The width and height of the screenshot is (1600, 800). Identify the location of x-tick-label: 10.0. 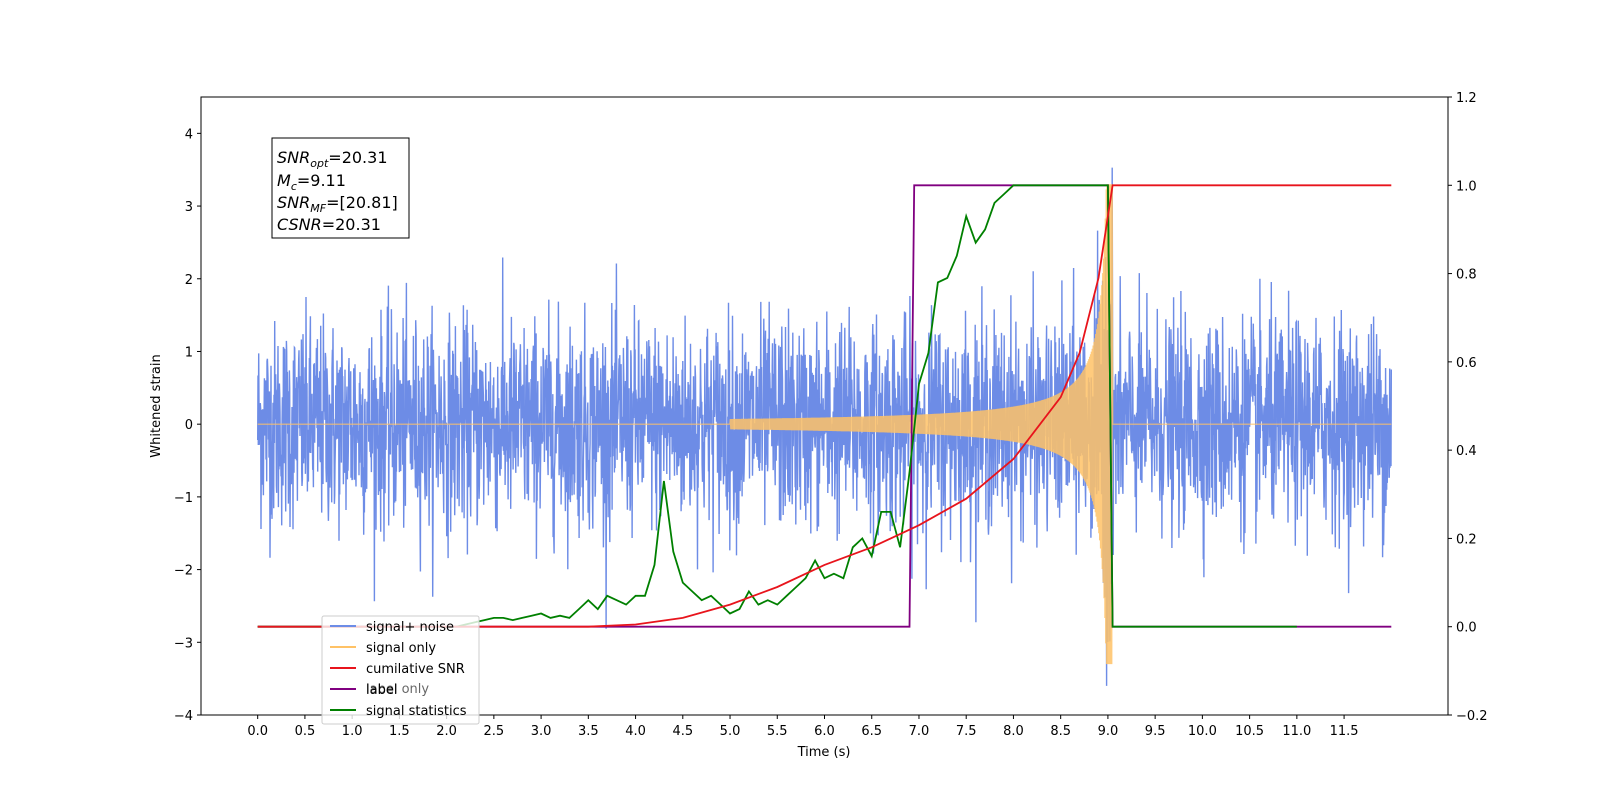
(1202, 731).